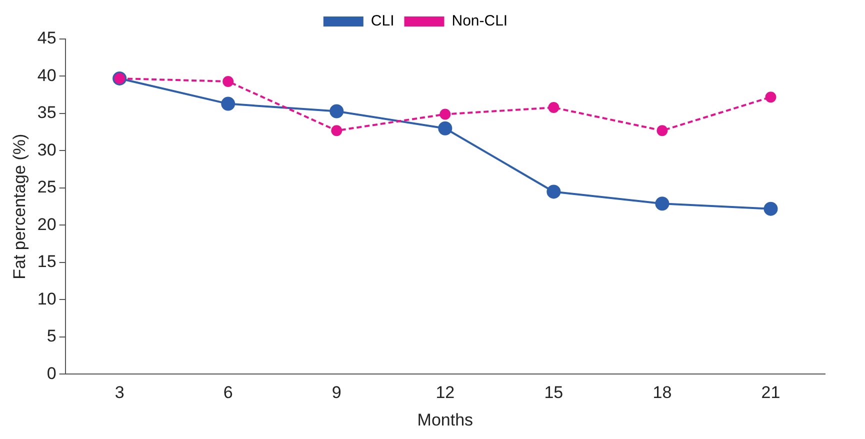 The width and height of the screenshot is (865, 439). I want to click on y-tick-label: 20, so click(46, 224).